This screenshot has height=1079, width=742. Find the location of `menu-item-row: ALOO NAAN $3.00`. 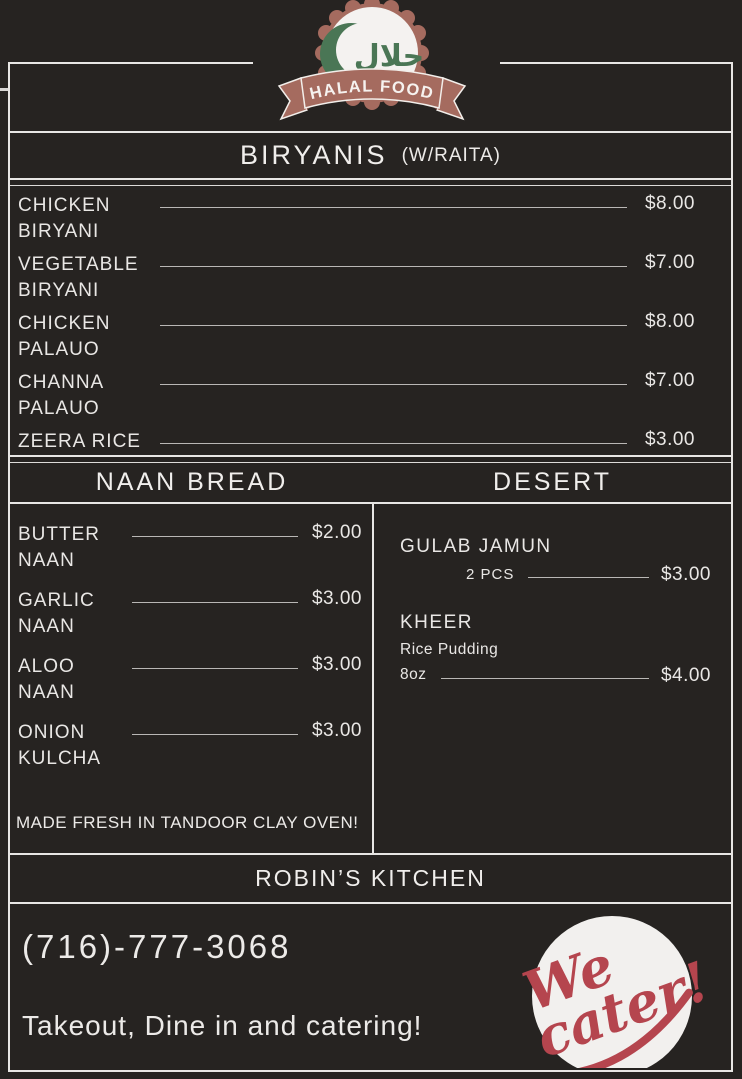

menu-item-row: ALOO NAAN $3.00 is located at coordinates (191, 680).